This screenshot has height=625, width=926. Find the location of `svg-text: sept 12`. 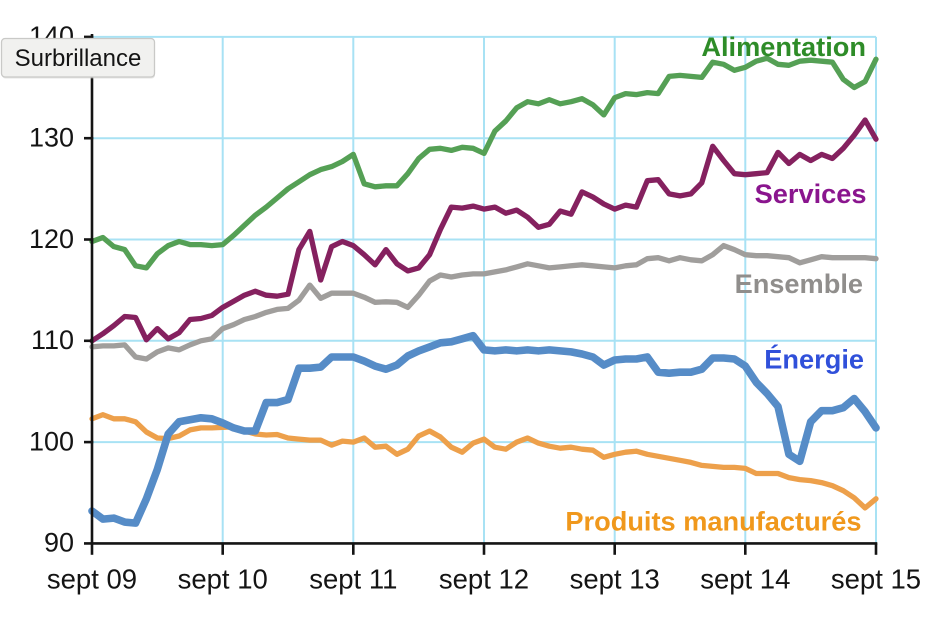

svg-text: sept 12 is located at coordinates (484, 579).